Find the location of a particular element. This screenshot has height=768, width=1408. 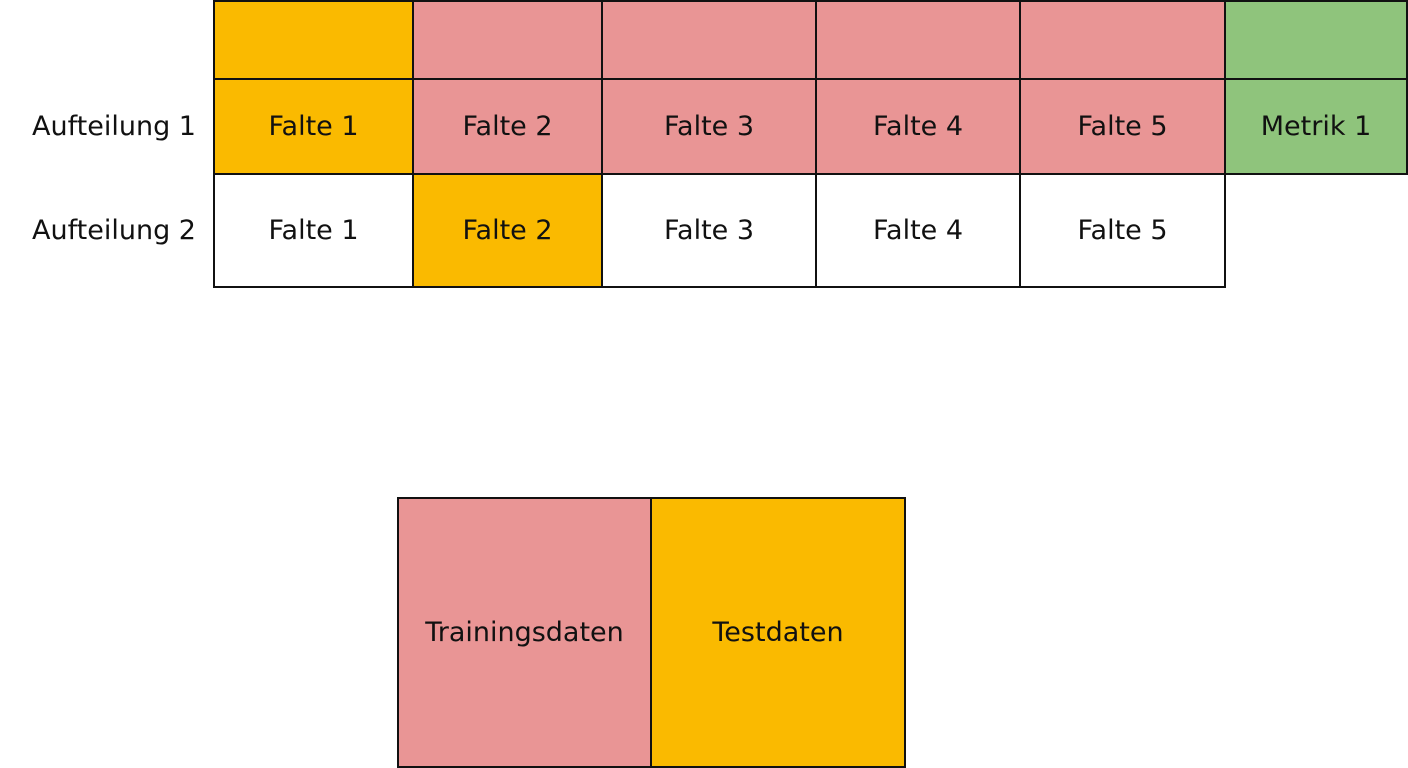

fold-cell: Metrik 1 is located at coordinates (1316, 126).